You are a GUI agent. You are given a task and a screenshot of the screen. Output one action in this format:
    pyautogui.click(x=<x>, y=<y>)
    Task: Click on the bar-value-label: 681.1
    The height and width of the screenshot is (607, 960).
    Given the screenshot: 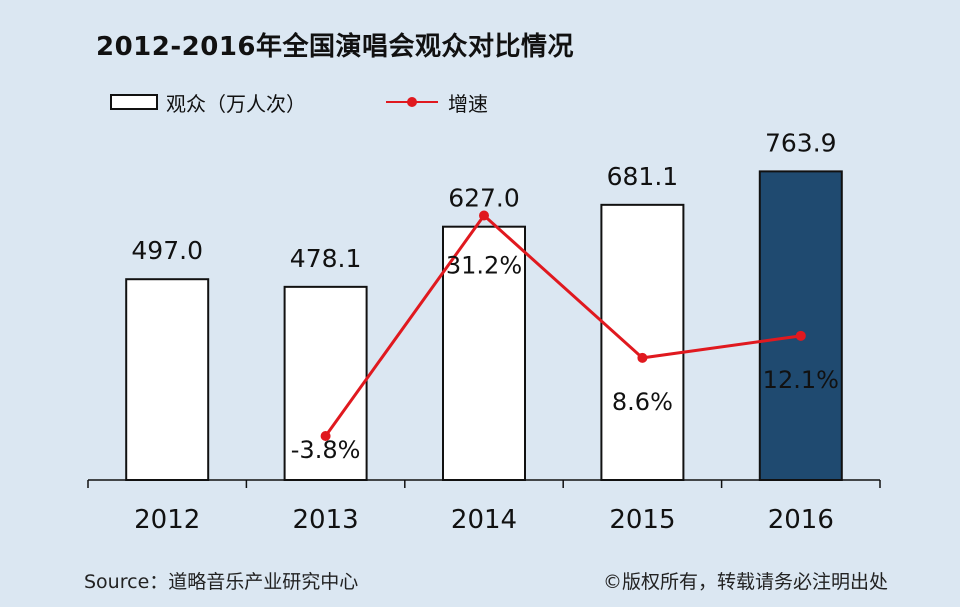 What is the action you would take?
    pyautogui.click(x=643, y=176)
    